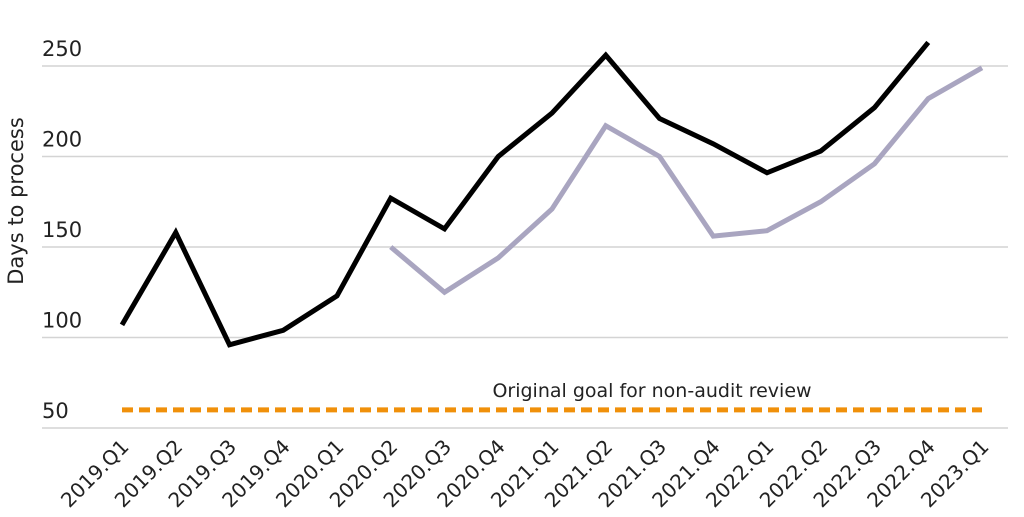 The height and width of the screenshot is (517, 1024). What do you see at coordinates (55, 411) in the screenshot?
I see `y-tick-label: 50` at bounding box center [55, 411].